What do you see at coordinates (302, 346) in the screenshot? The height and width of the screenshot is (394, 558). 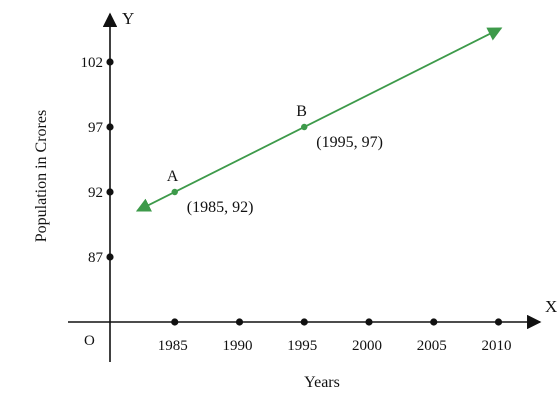 I see `x-tick-label: 1995` at bounding box center [302, 346].